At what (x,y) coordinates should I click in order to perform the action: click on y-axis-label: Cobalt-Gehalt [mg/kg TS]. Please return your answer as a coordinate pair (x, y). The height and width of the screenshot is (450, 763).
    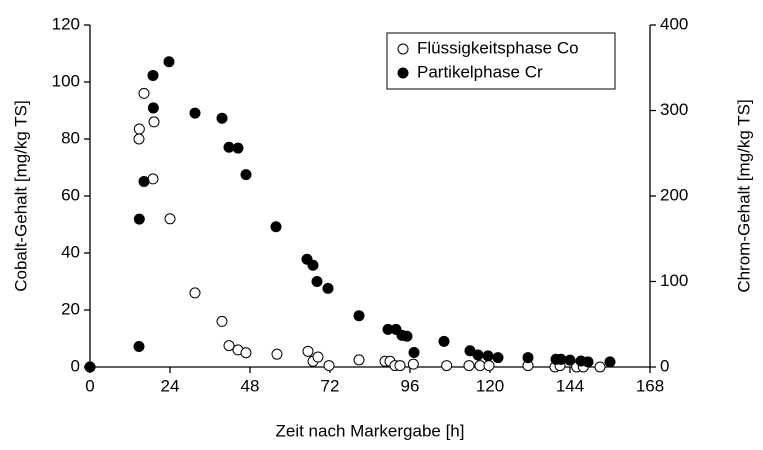
    Looking at the image, I should click on (20, 196).